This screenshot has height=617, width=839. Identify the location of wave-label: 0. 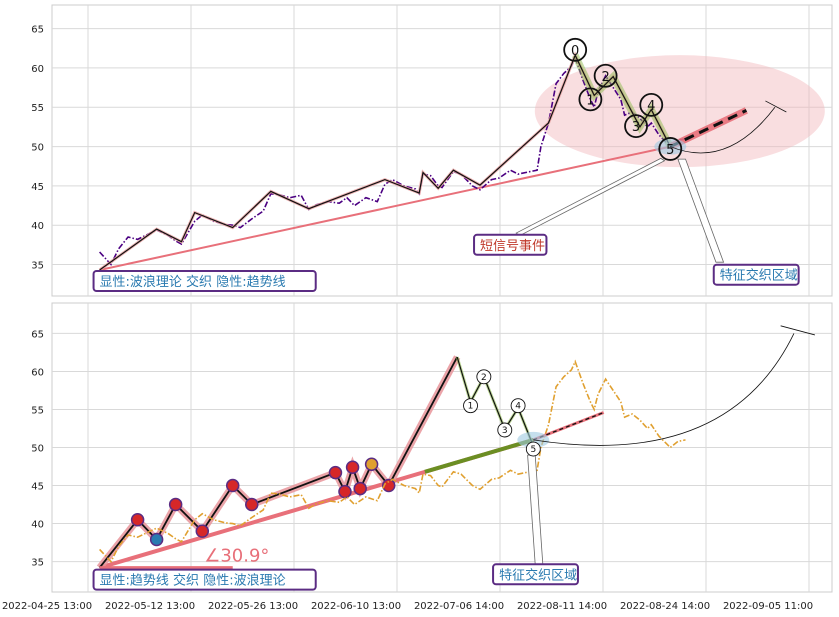
(575, 51).